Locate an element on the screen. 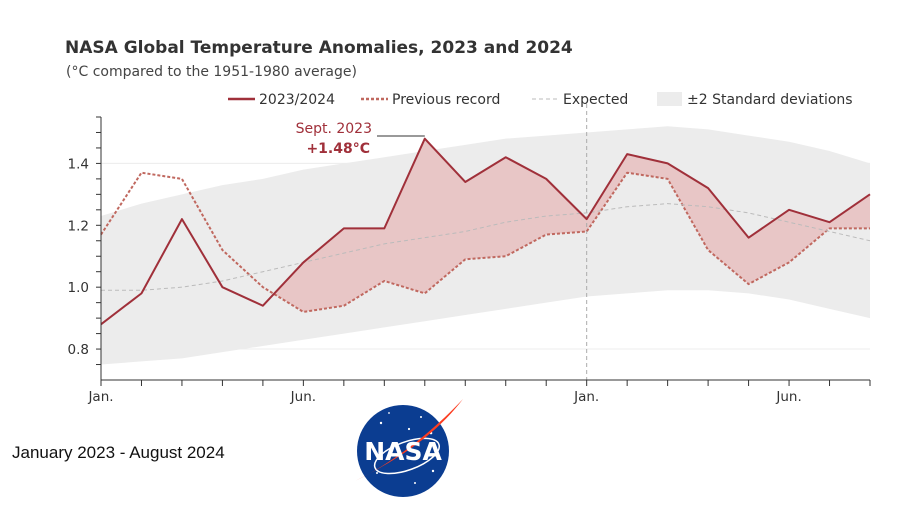 This screenshot has height=509, width=901. nasa-logo-circle is located at coordinates (403, 451).